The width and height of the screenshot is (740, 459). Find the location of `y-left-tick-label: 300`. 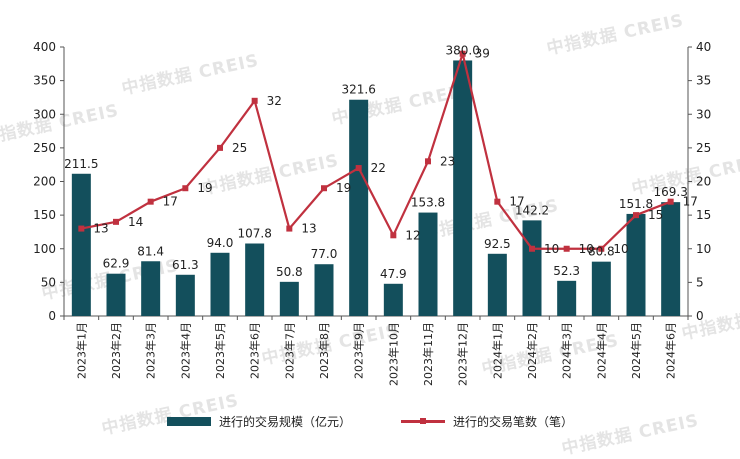

y-left-tick-label: 300 is located at coordinates (44, 114).